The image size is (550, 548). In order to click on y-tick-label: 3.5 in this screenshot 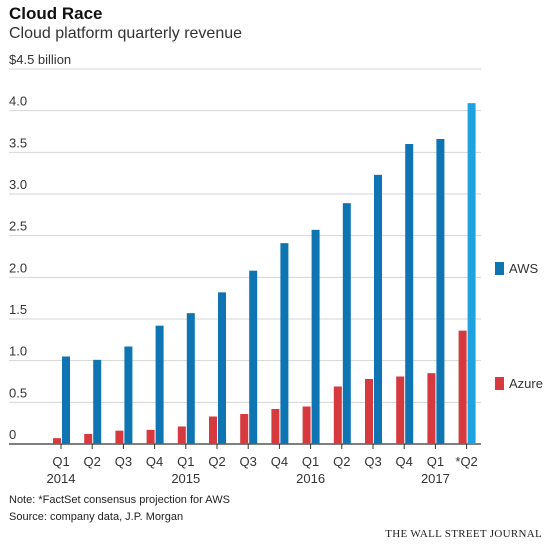, I will do `click(18, 142)`.